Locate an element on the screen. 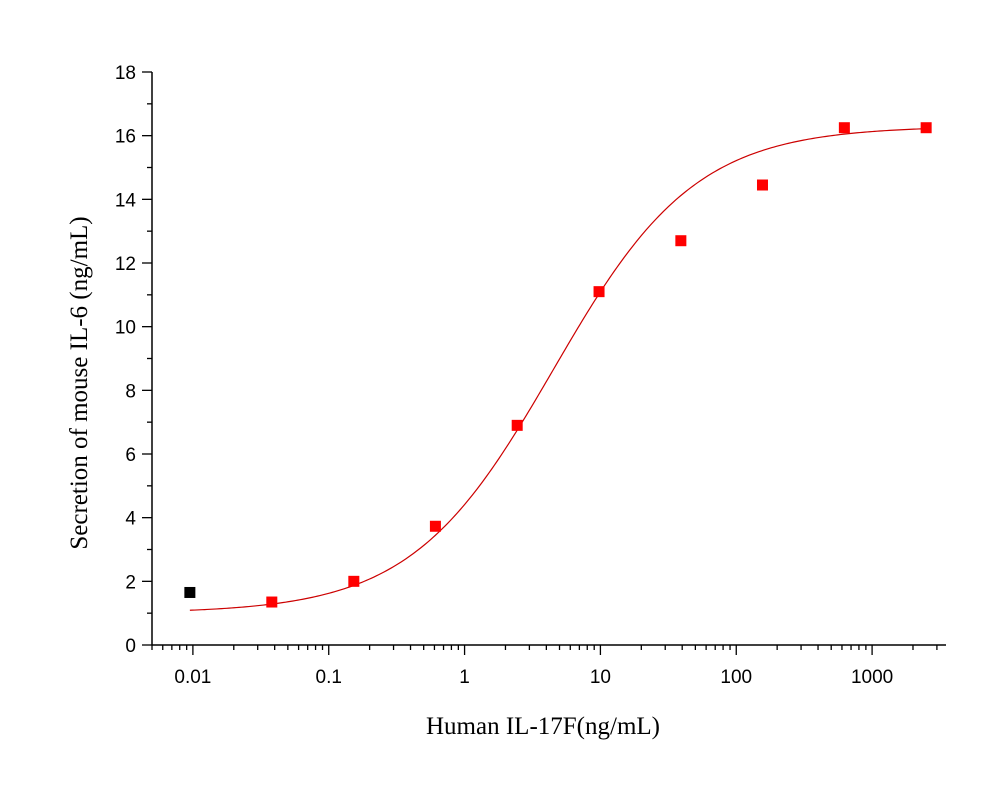  y-tick-label: 16 is located at coordinates (125, 137).